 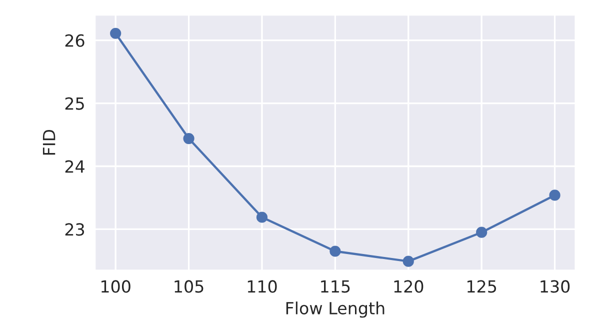 What do you see at coordinates (555, 286) in the screenshot?
I see `x-tick-label: 130` at bounding box center [555, 286].